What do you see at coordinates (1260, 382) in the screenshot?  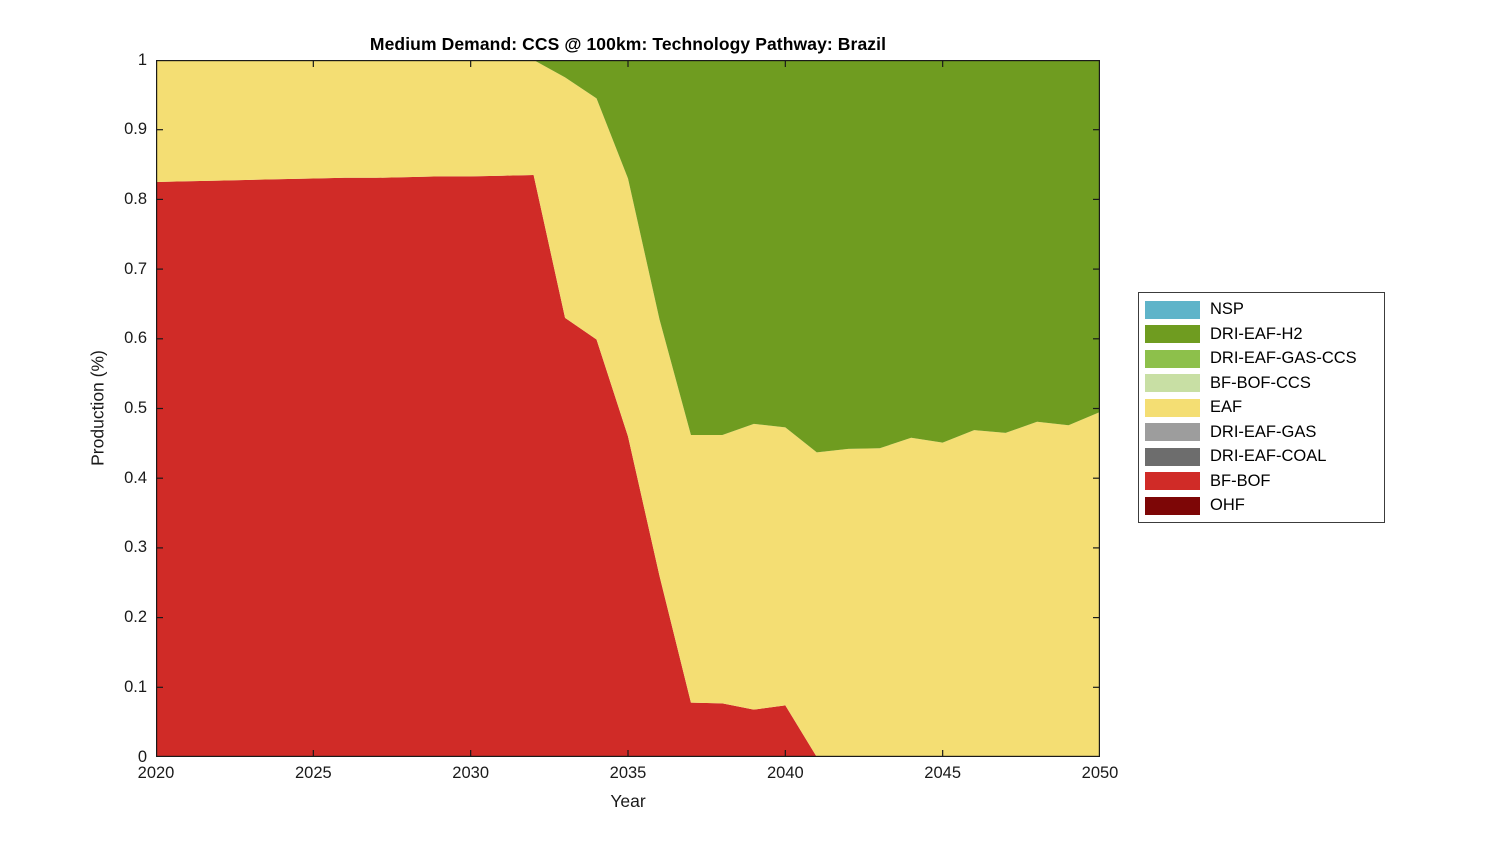 I see `legend-label: BF-BOF-CCS` at bounding box center [1260, 382].